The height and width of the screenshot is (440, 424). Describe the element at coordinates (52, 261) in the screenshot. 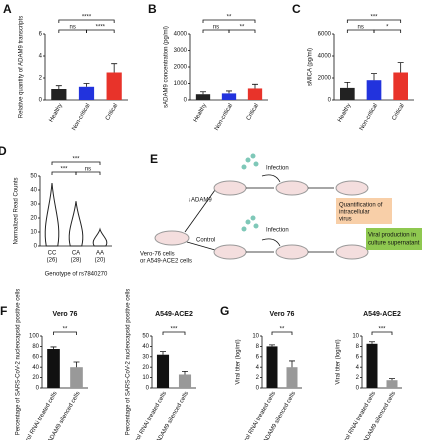

I see `x-tick-label: (26)` at that location.